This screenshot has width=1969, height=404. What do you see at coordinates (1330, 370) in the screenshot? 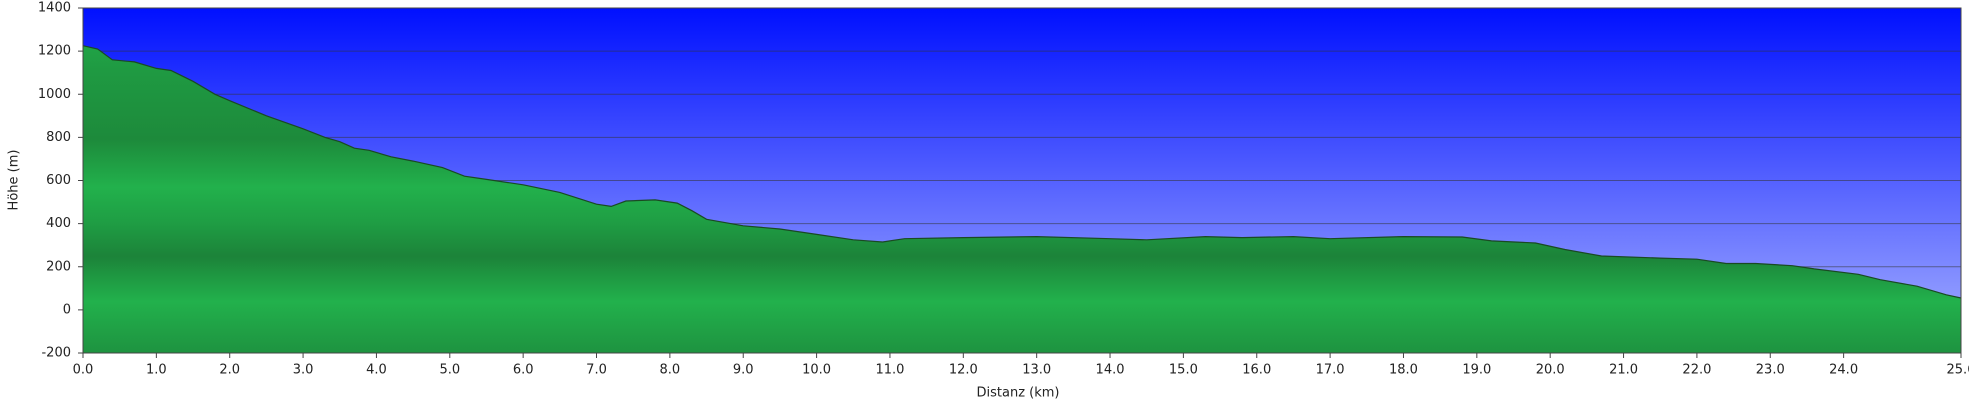
I see `x-tick-label: 17.0` at bounding box center [1330, 370].